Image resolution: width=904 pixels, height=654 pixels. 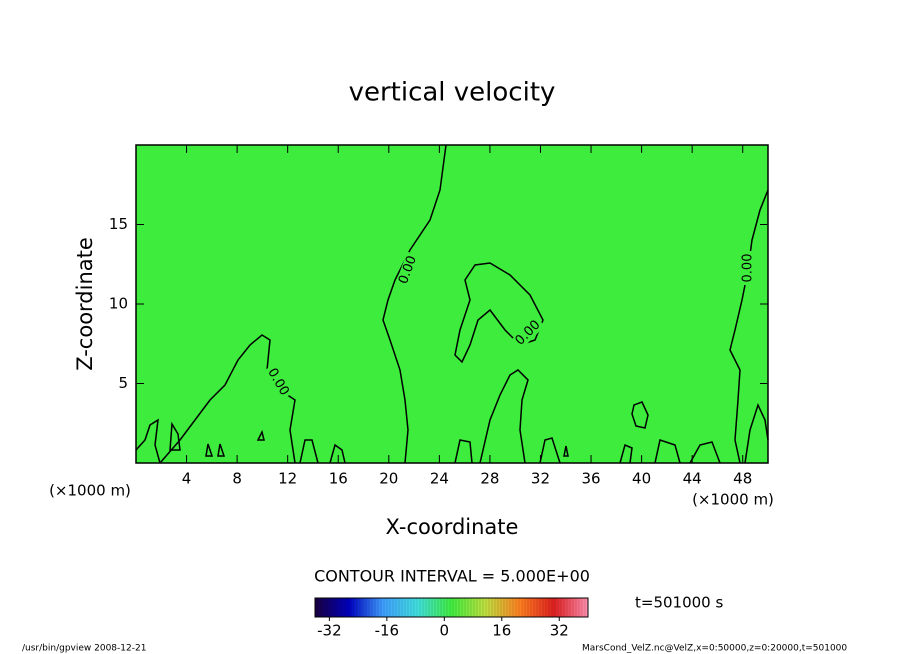 I want to click on x-tick-label: 8, so click(x=237, y=479).